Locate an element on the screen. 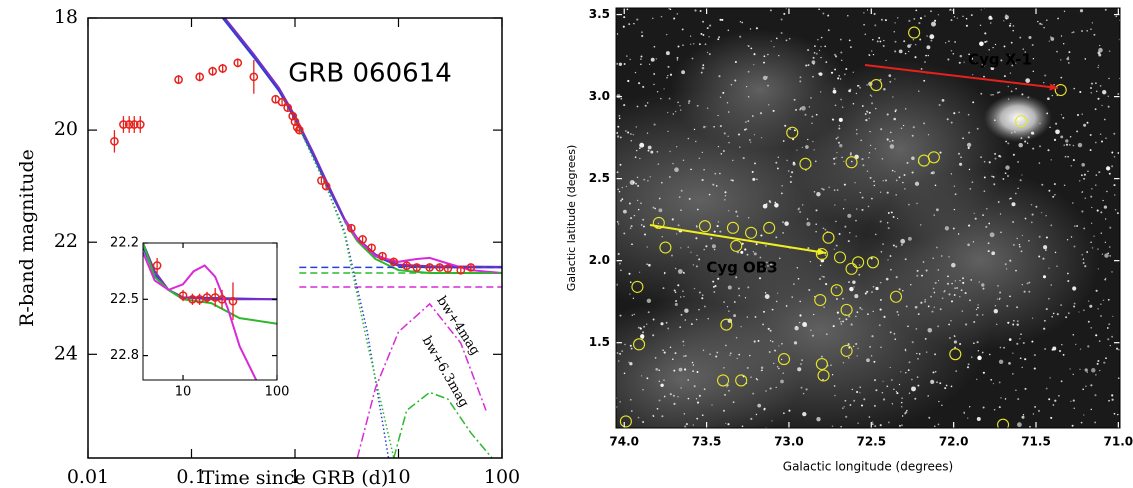 This screenshot has height=488, width=1133. arrow-head is located at coordinates (1053, 87).